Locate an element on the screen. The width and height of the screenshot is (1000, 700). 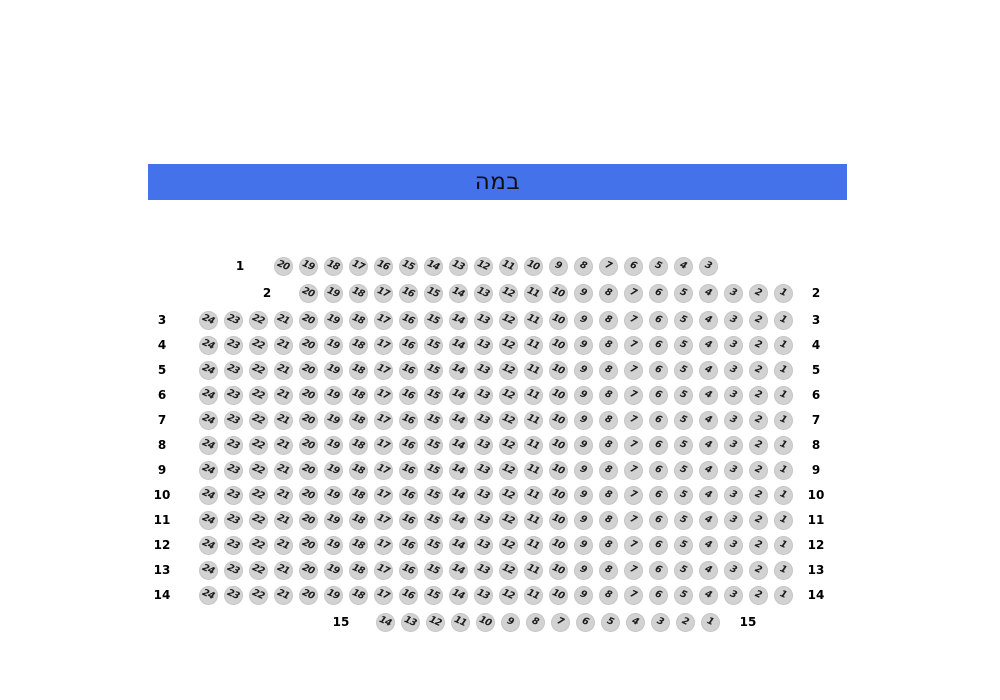
seat-11-15: 15 is located at coordinates (433, 520).